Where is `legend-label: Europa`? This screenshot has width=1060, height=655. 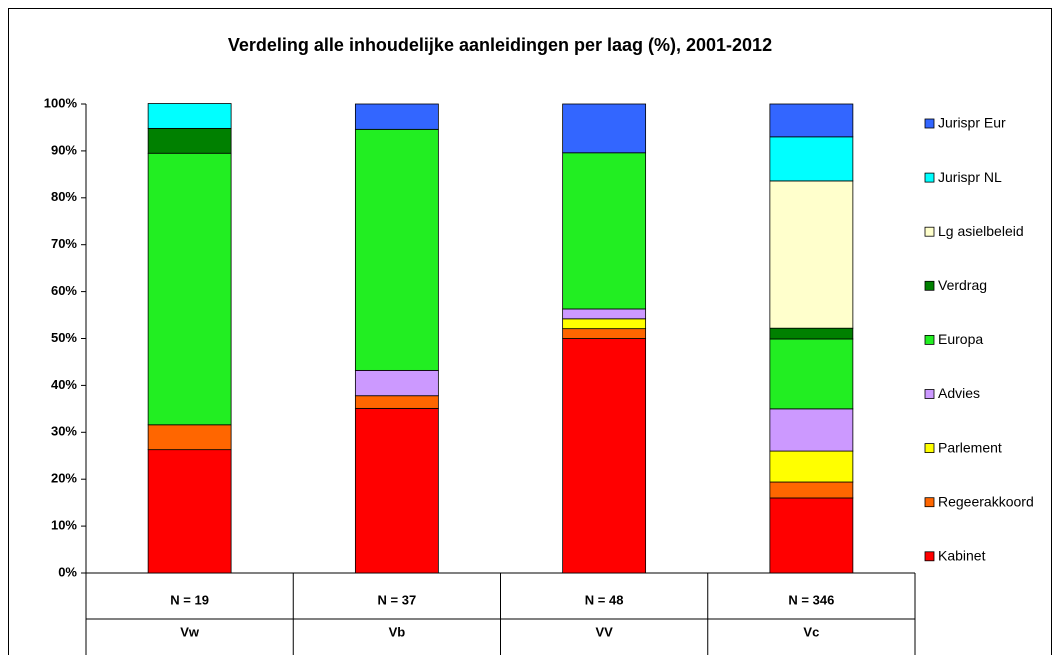
legend-label: Europa is located at coordinates (960, 339).